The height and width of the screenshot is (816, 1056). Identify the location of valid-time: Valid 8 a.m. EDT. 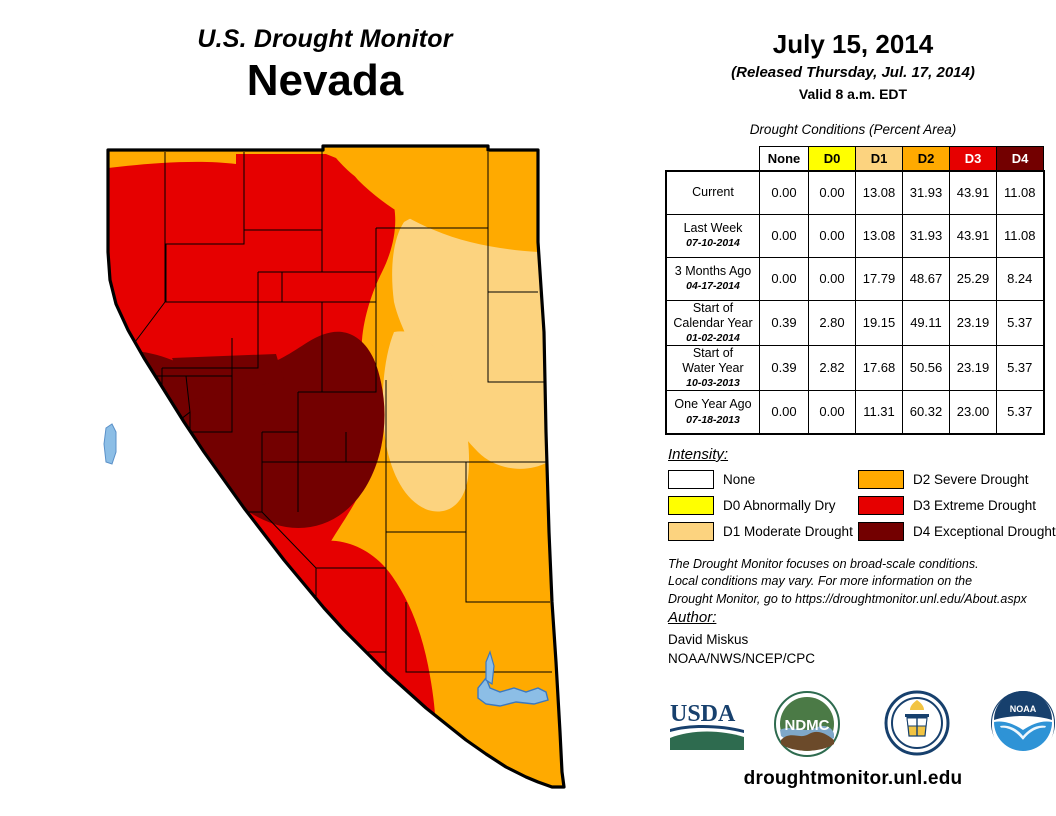
(853, 93).